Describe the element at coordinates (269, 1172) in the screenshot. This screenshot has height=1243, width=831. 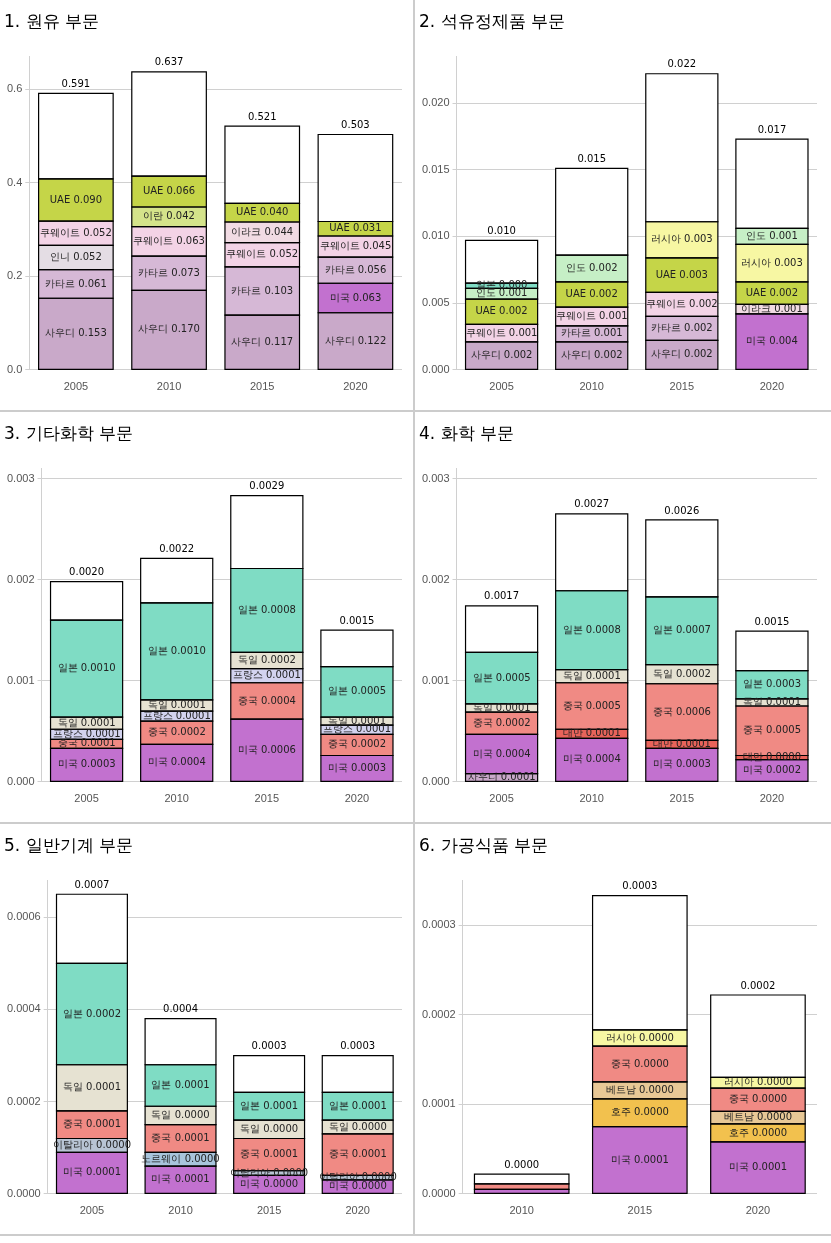
I see `text: 이탈리아 0.0000` at that location.